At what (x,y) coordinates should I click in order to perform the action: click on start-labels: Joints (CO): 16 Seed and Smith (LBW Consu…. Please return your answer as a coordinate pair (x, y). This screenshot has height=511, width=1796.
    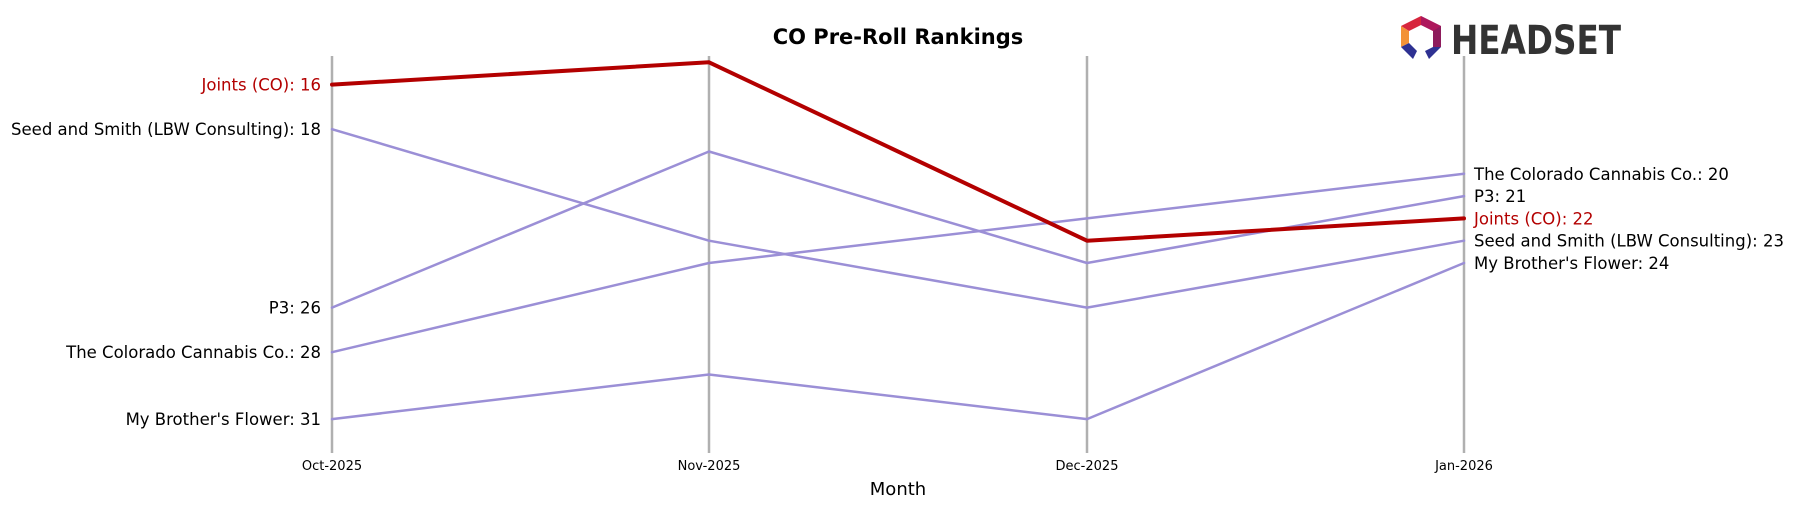
    Looking at the image, I should click on (166, 253).